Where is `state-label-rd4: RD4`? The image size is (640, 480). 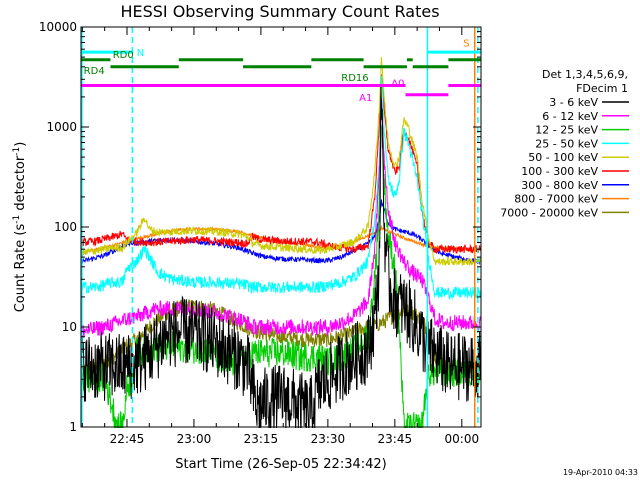 state-label-rd4: RD4 is located at coordinates (94, 71).